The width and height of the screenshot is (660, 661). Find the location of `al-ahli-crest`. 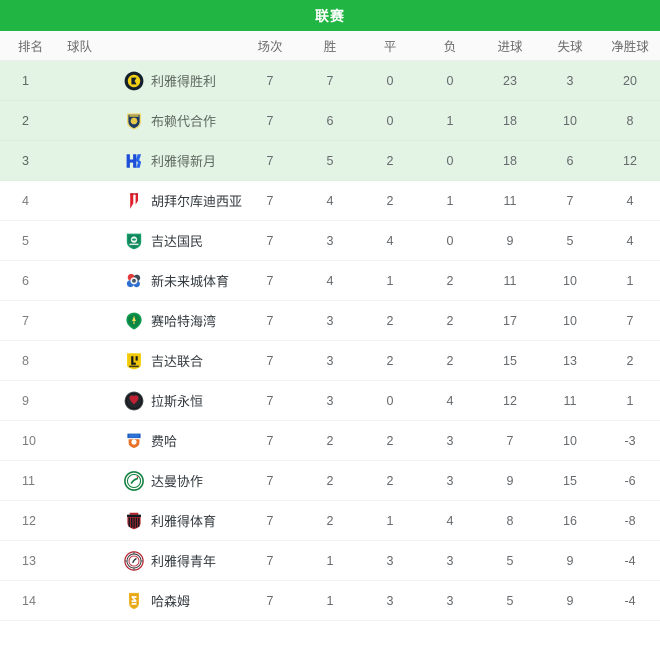

al-ahli-crest is located at coordinates (134, 241).